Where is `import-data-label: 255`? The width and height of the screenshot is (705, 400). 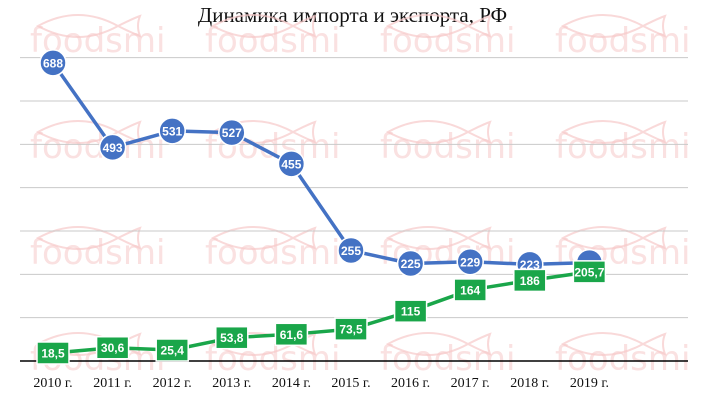
import-data-label: 255 is located at coordinates (351, 251).